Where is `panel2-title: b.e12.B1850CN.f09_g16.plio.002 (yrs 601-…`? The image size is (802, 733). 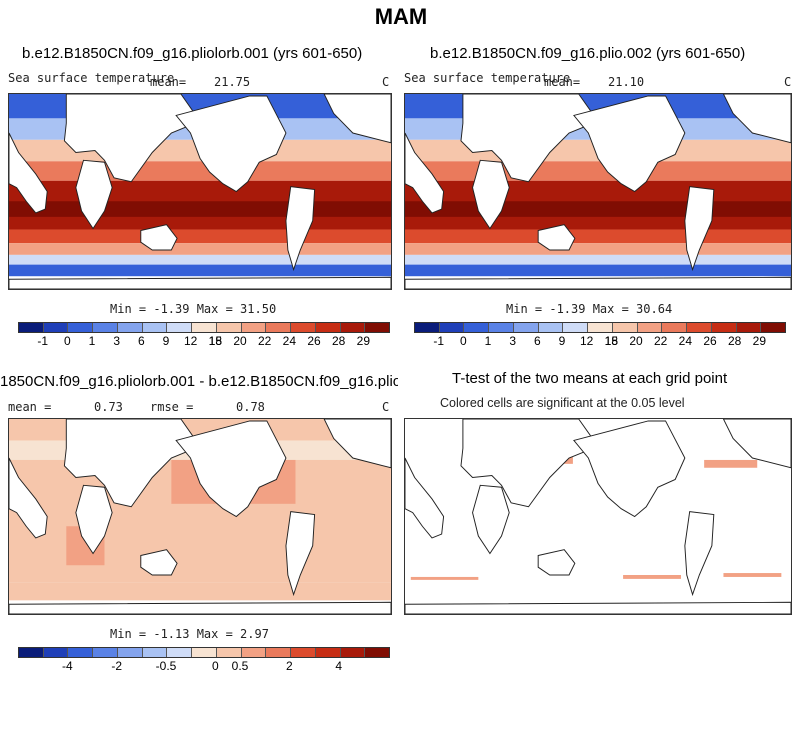 panel2-title: b.e12.B1850CN.f09_g16.plio.002 (yrs 601-… is located at coordinates (588, 53).